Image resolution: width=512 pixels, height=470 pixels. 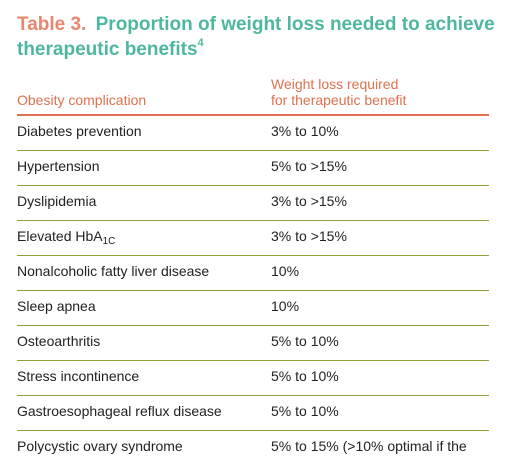 I want to click on weight-loss-cell: 3% to 10%, so click(x=305, y=131).